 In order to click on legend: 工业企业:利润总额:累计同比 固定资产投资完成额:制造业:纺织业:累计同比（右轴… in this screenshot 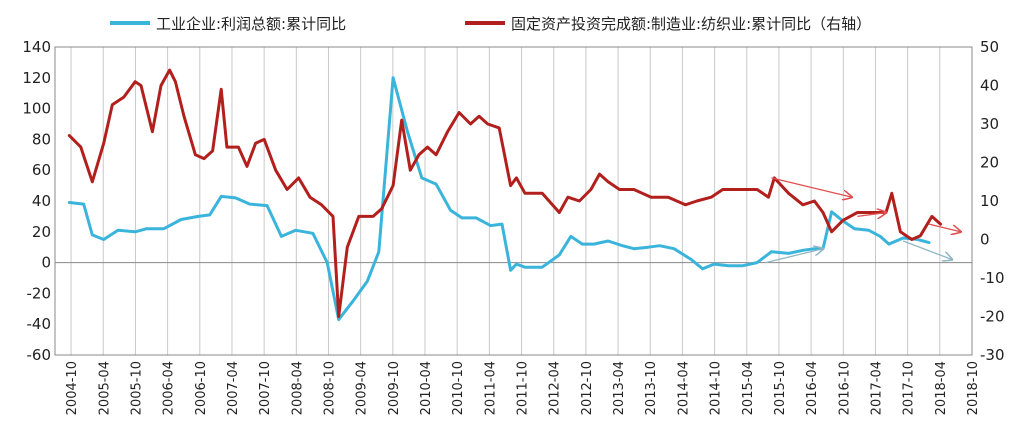, I will do `click(490, 24)`.